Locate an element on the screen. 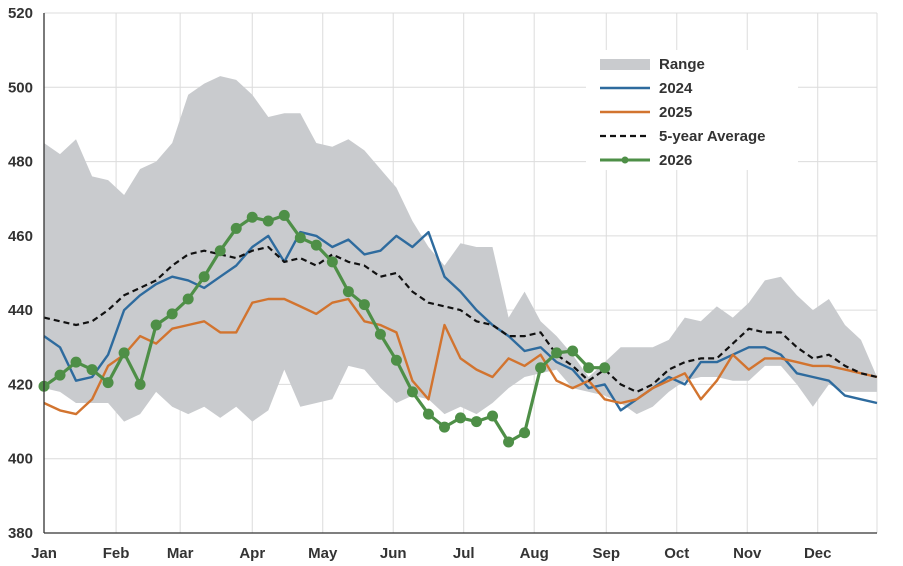 The image size is (903, 566). legend-item: 2026 is located at coordinates (646, 160).